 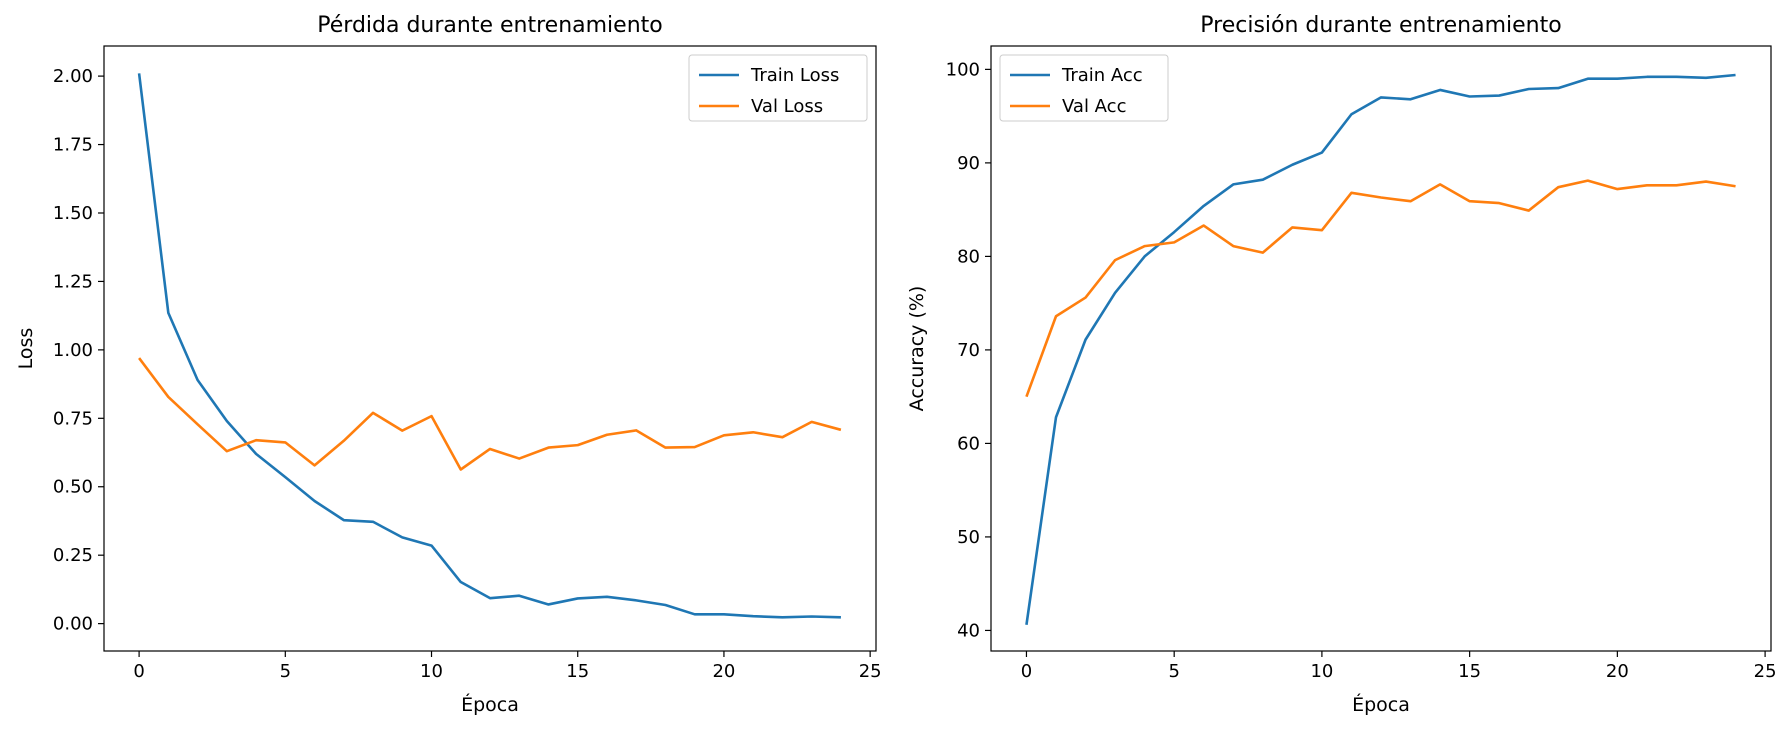 What do you see at coordinates (794, 75) in the screenshot?
I see `legend-label: Train Loss` at bounding box center [794, 75].